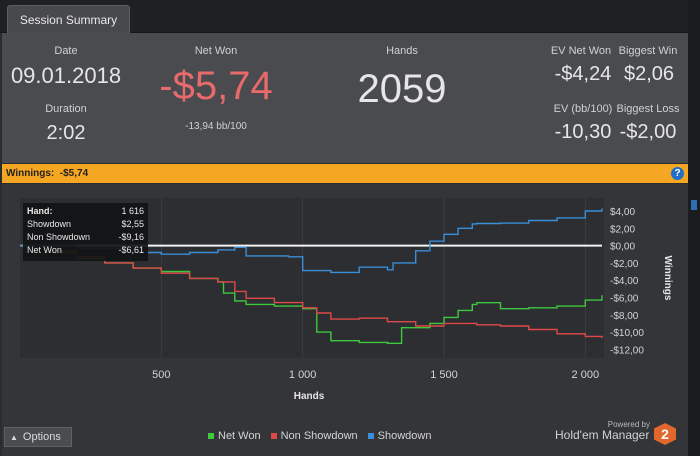 Image resolution: width=700 pixels, height=456 pixels. Describe the element at coordinates (404, 436) in the screenshot. I see `legend-label: Showdown` at that location.